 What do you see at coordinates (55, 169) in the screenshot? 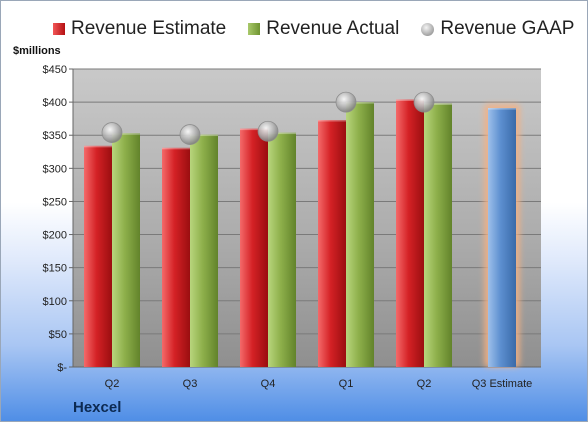
I see `y-tick-label: $300` at bounding box center [55, 169].